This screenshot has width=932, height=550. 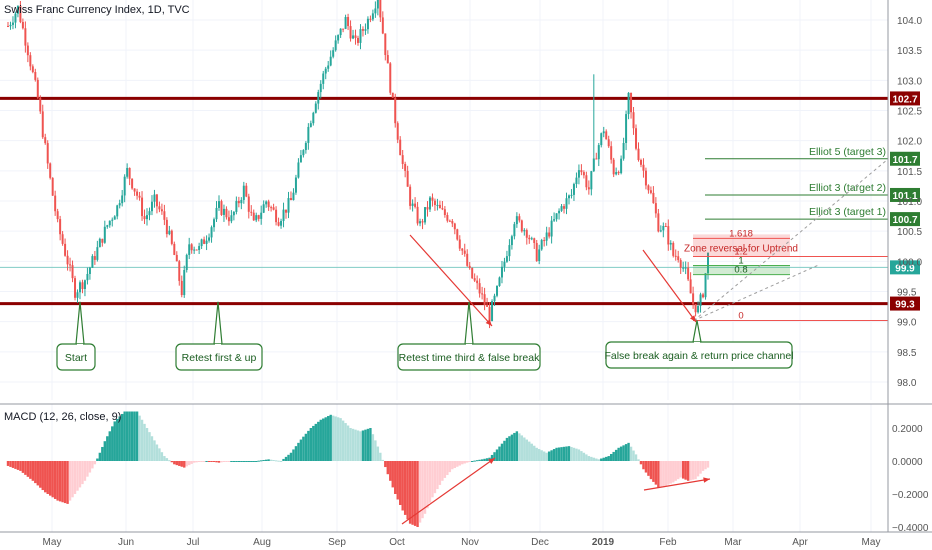 I want to click on time-tick-label: Jul, so click(x=193, y=542).